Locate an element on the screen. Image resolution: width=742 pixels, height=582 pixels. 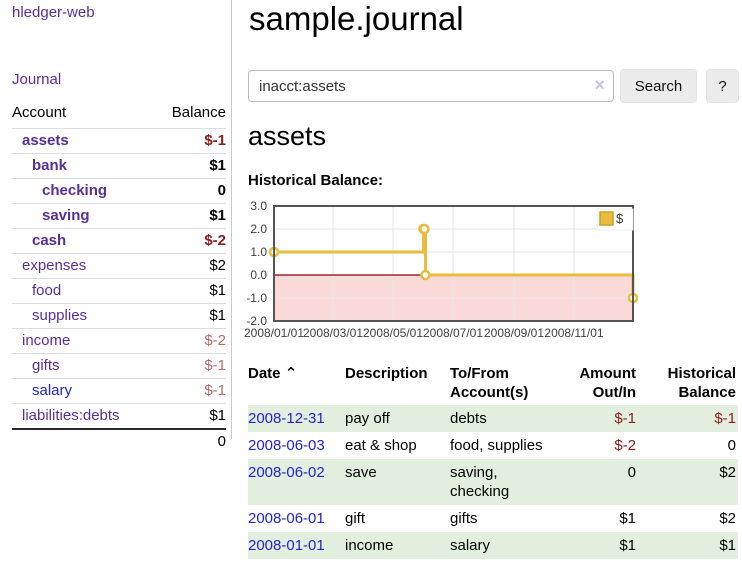
page-title: sample.journal is located at coordinates (356, 18).